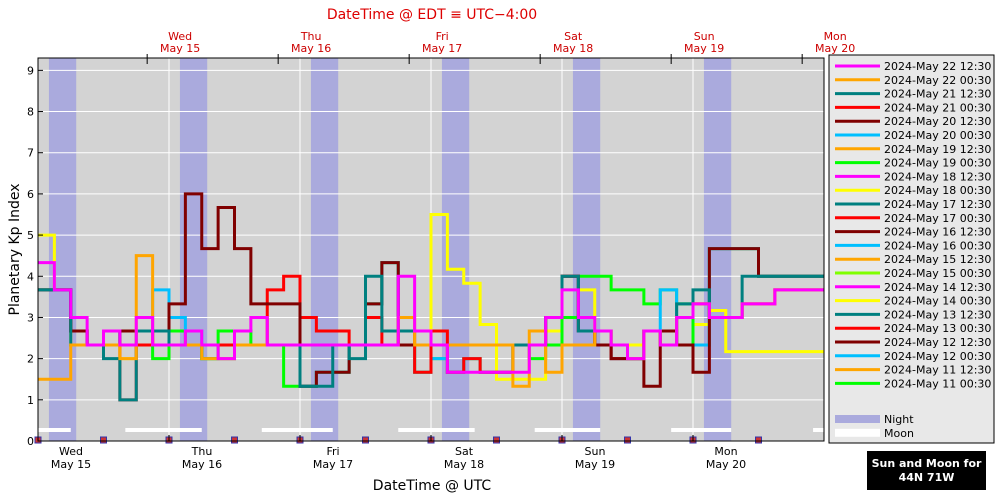  Describe the element at coordinates (937, 342) in the screenshot. I see `legend-label: 2024-May 12 12:30` at that location.